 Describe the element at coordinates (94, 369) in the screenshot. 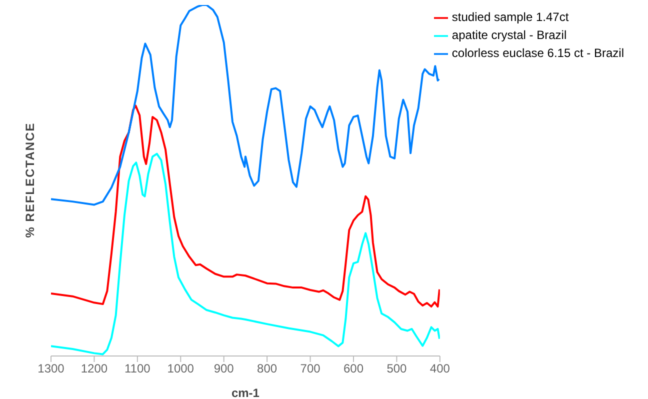

I see `x-tick-label: 1200` at that location.